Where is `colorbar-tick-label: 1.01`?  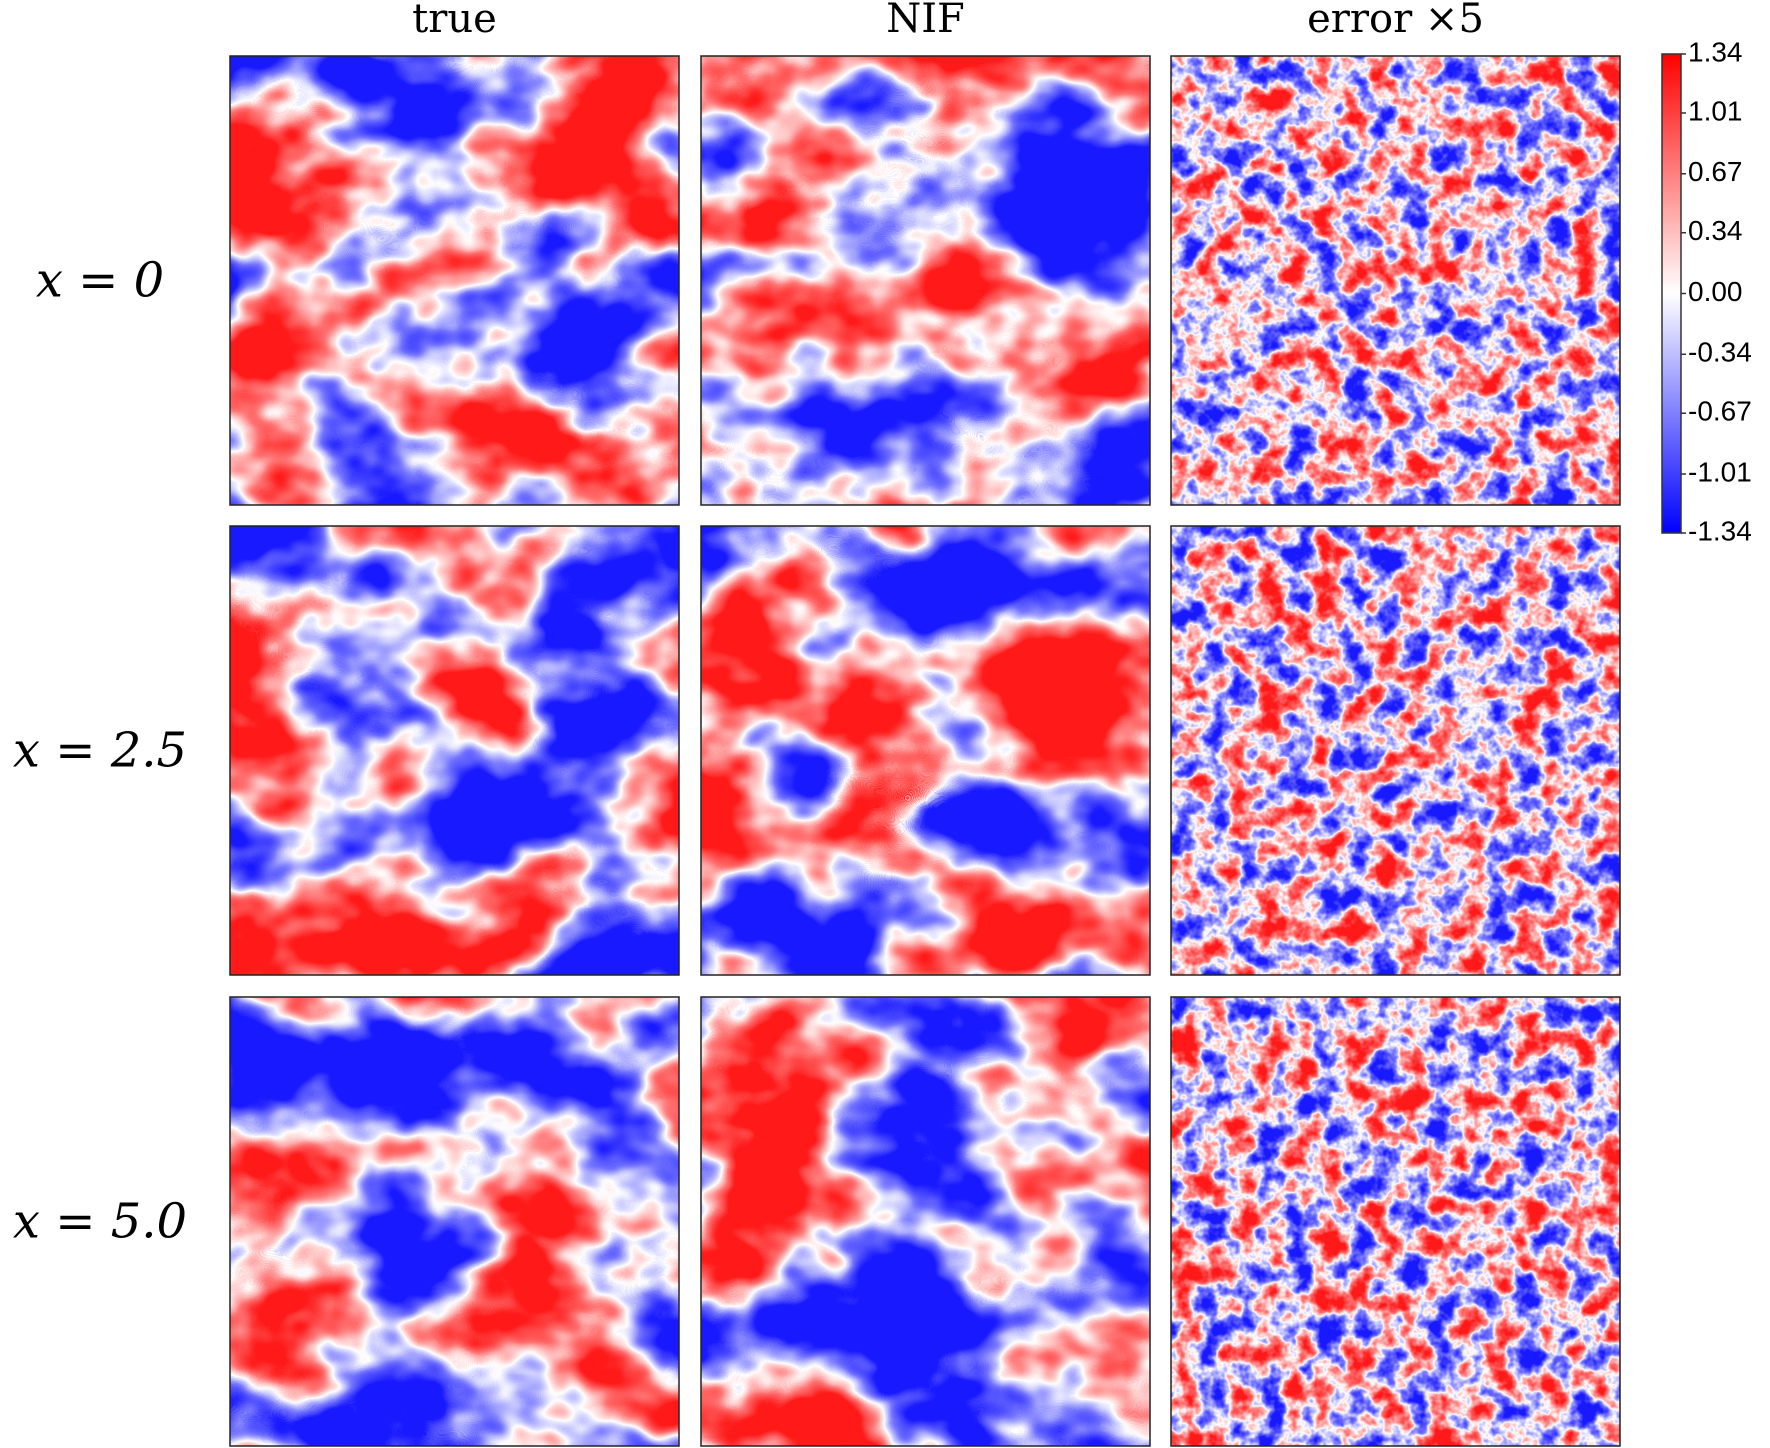 colorbar-tick-label: 1.01 is located at coordinates (1715, 110).